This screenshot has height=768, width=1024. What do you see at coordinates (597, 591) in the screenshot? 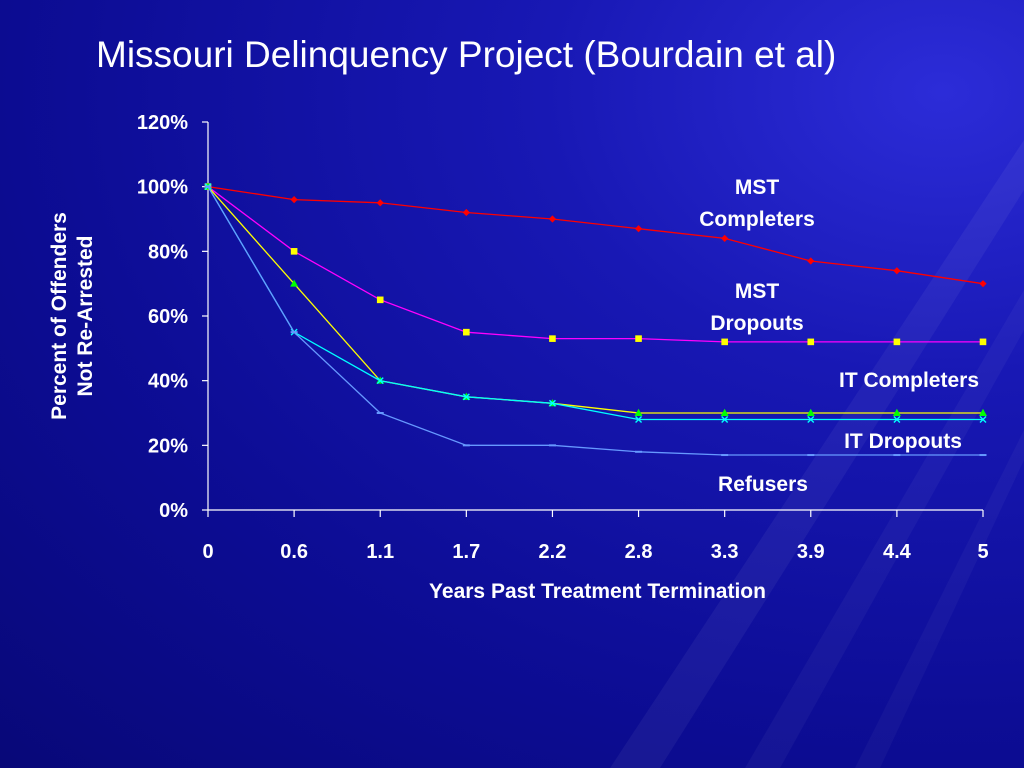
I see `x-axis-title: Years Past Treatment Termination` at bounding box center [597, 591].